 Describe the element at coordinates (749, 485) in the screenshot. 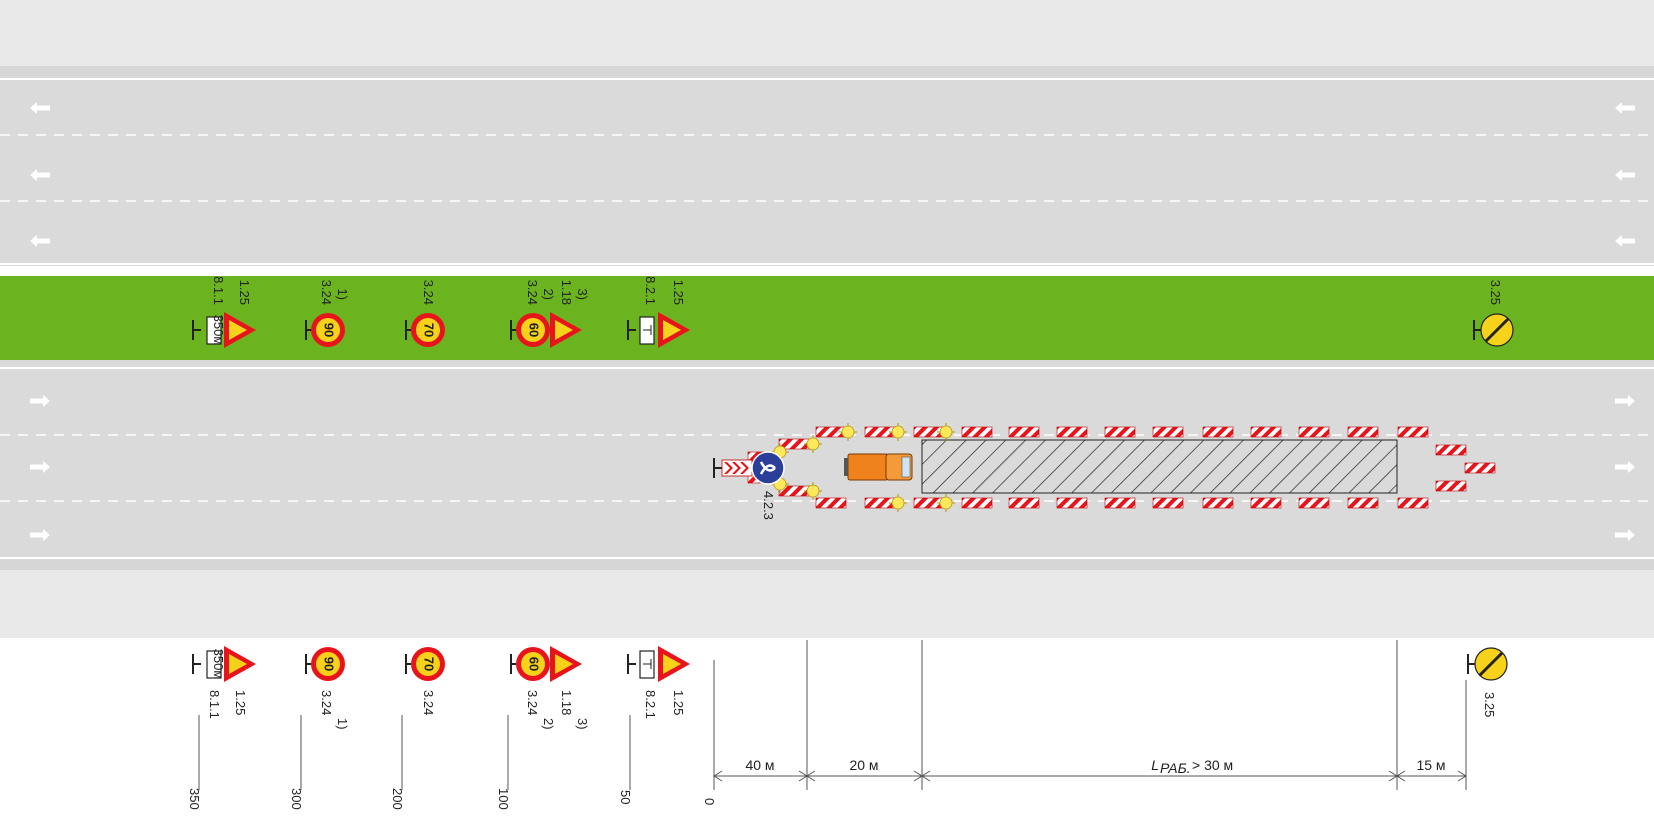

I see `detour-sign-group: 4.2.3` at that location.